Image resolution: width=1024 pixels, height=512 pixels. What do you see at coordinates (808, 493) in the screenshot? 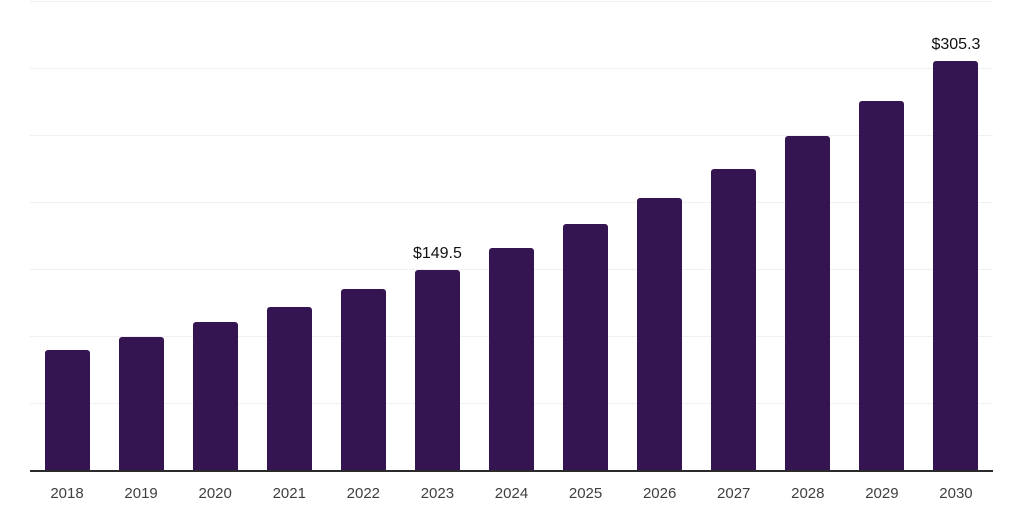
I see `x-tick-2028: 2028` at bounding box center [808, 493].